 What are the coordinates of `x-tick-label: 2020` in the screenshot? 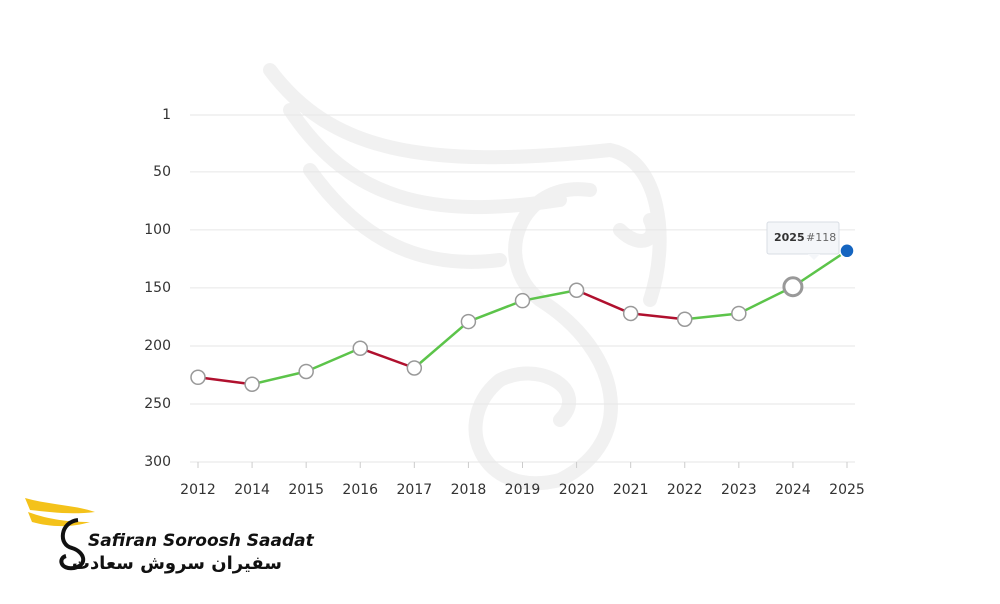 It's located at (577, 490).